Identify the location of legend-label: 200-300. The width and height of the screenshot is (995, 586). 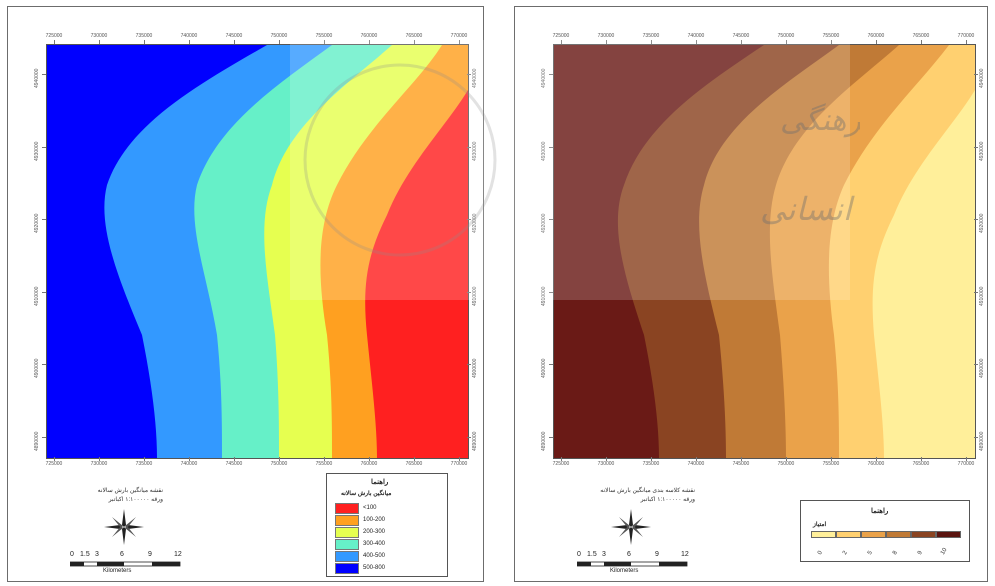
(374, 532).